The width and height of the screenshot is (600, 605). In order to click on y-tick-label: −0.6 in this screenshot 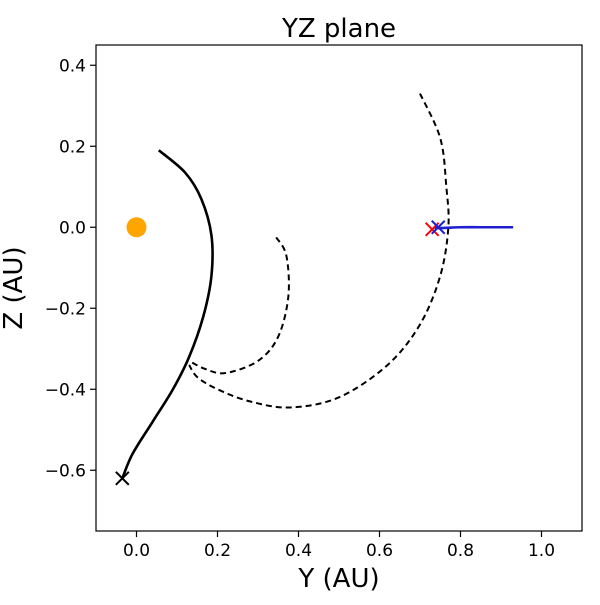, I will do `click(65, 471)`.